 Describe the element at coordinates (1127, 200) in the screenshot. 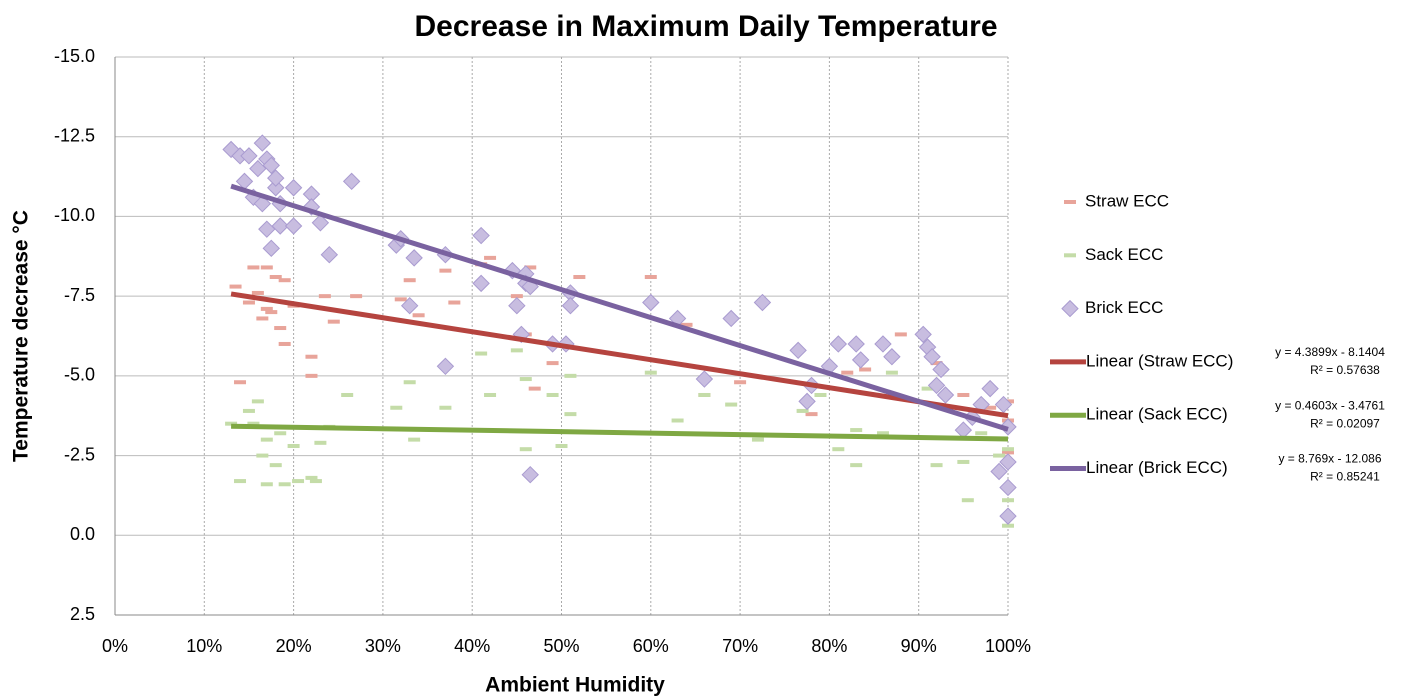

I see `legend-label: Straw ECC` at that location.